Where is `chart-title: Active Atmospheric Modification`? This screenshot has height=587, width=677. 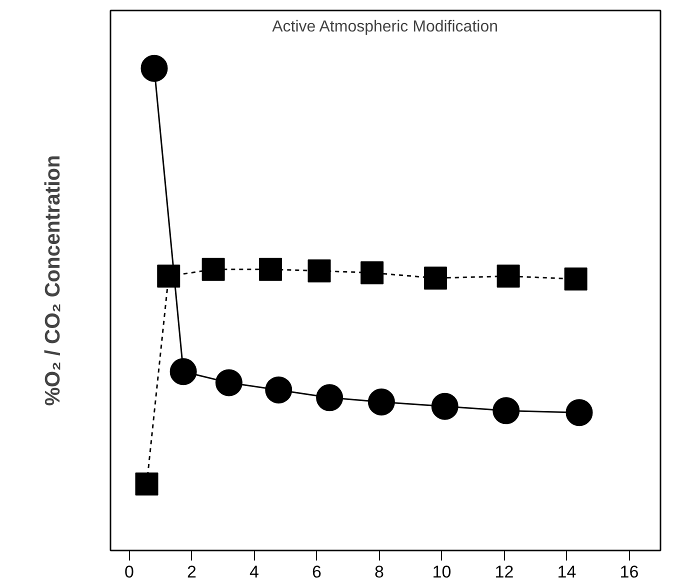
chart-title: Active Atmospheric Modification is located at coordinates (385, 27).